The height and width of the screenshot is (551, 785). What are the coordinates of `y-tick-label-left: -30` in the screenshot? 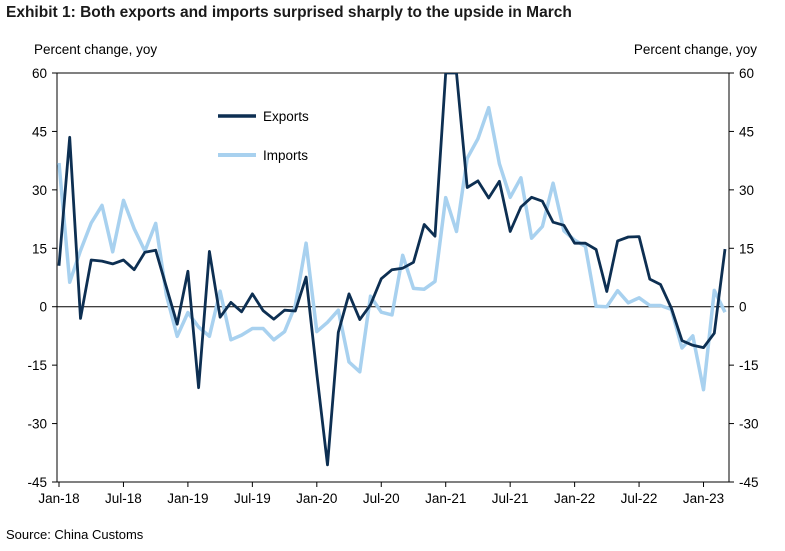 It's located at (37, 424).